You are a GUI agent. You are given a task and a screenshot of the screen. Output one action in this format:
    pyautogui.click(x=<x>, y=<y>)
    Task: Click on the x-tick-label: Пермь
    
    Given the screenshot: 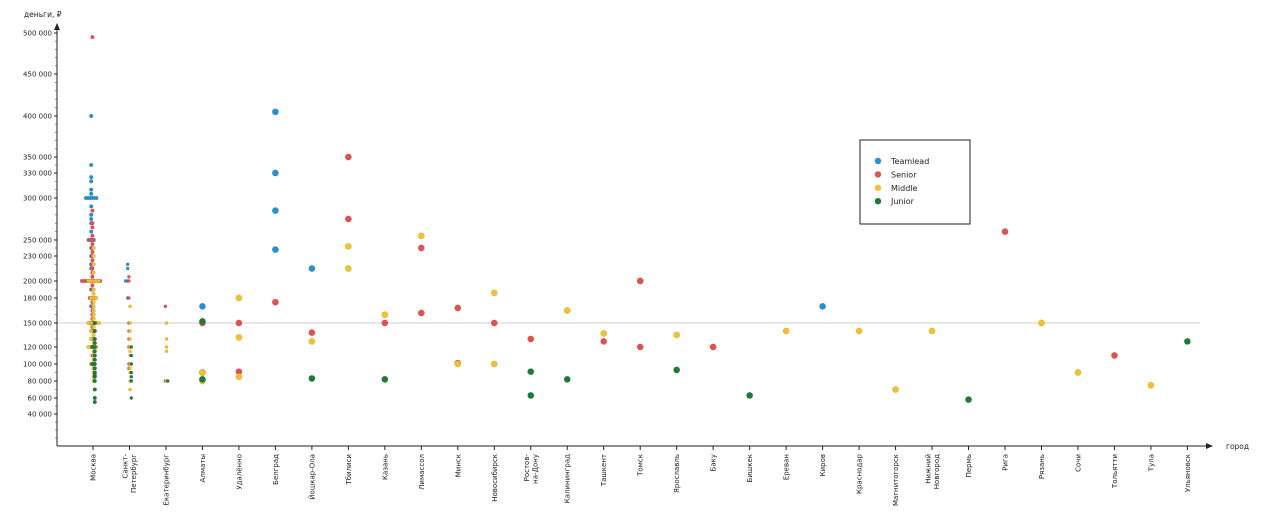 What is the action you would take?
    pyautogui.click(x=969, y=465)
    